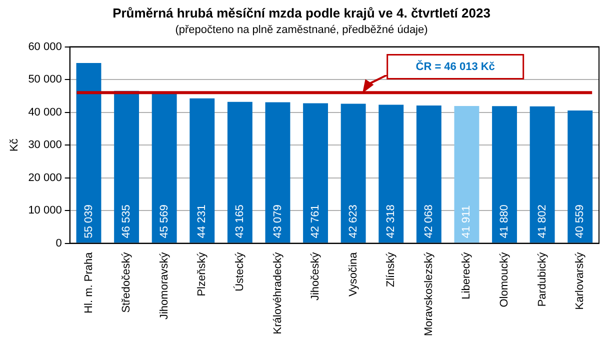  Describe the element at coordinates (126, 282) in the screenshot. I see `x-tick-label: Středočeský` at that location.